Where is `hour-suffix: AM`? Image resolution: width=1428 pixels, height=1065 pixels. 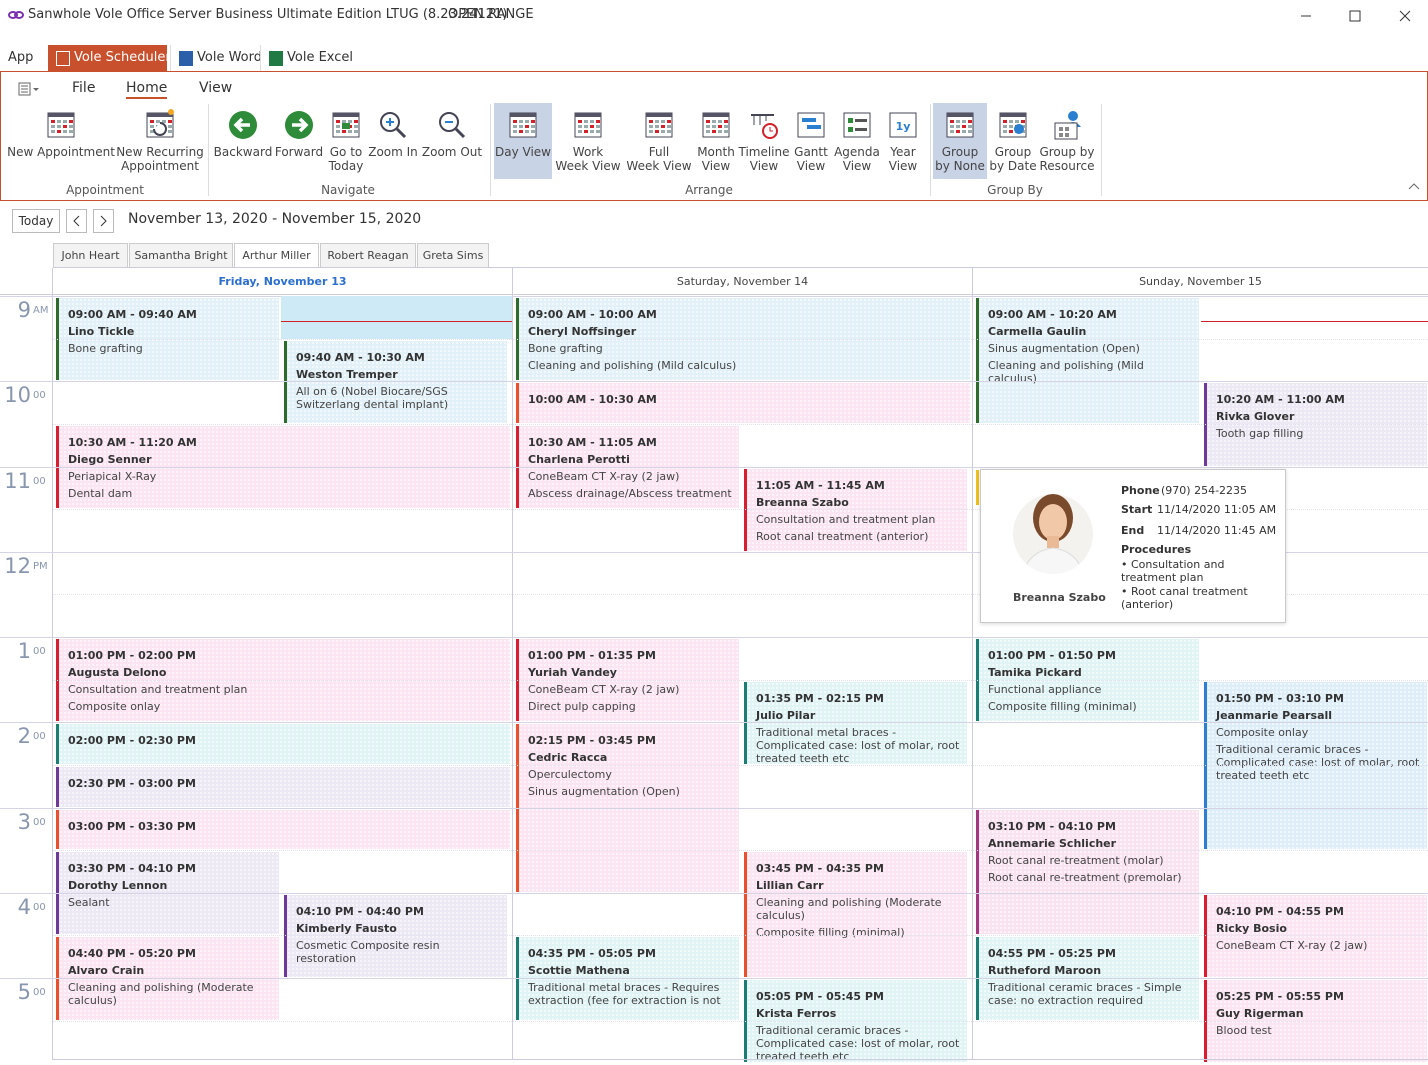
hour-suffix: AM is located at coordinates (41, 310).